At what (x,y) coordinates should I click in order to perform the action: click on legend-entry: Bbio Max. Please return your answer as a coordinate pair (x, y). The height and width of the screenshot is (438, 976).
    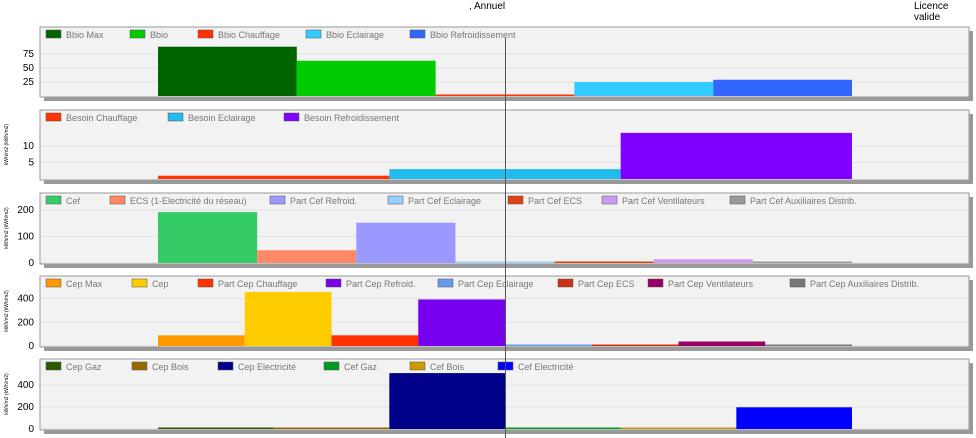
    Looking at the image, I should click on (85, 35).